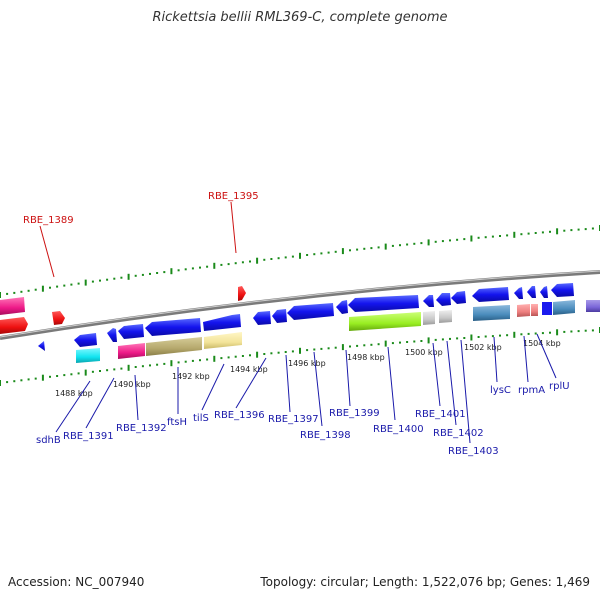 Image resolution: width=600 pixels, height=600 pixels. Describe the element at coordinates (14, 325) in the screenshot. I see `gene-rbe-1389b` at that location.